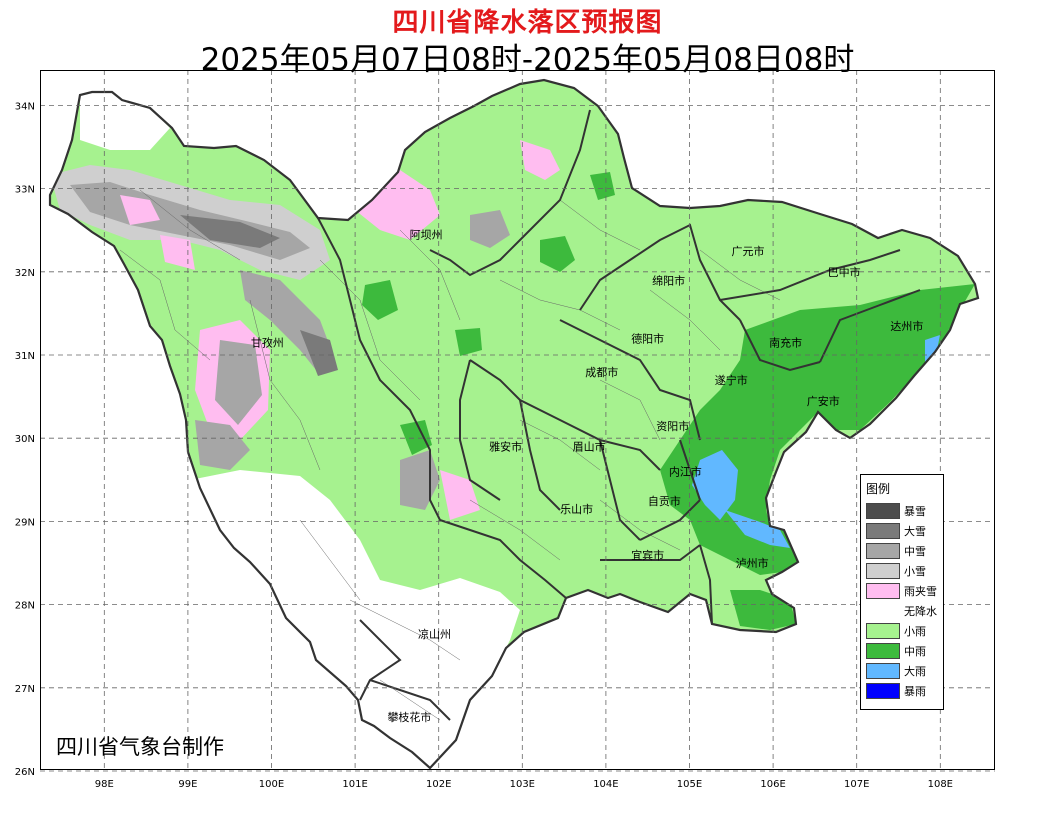  I want to click on city-label: 泸州市, so click(752, 563).